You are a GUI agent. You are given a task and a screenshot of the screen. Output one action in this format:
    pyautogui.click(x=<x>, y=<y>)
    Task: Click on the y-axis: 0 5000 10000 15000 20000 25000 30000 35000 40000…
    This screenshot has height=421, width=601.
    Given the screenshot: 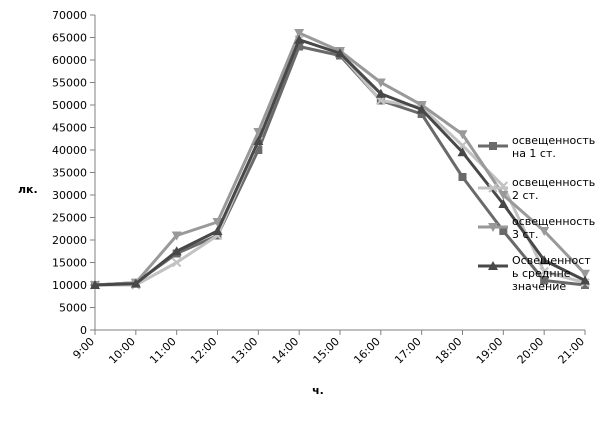 What is the action you would take?
    pyautogui.click(x=74, y=173)
    